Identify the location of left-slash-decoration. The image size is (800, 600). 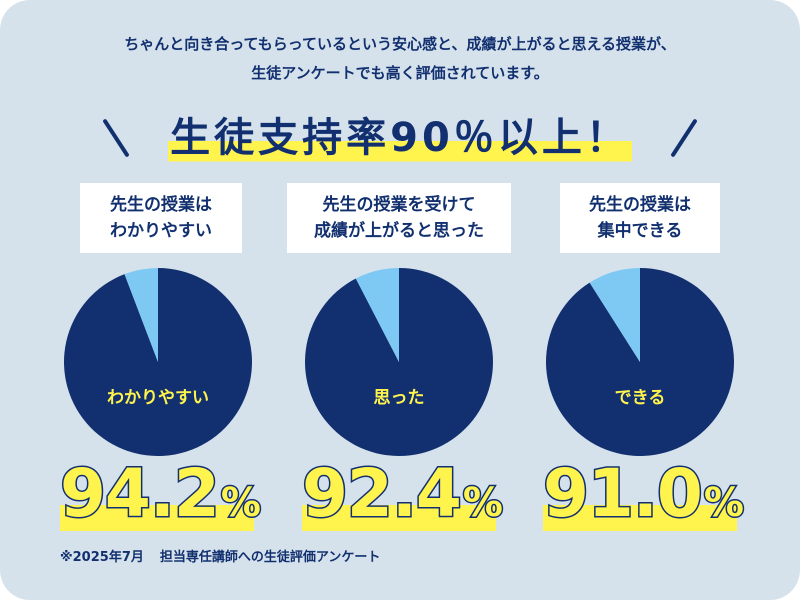
(116, 138).